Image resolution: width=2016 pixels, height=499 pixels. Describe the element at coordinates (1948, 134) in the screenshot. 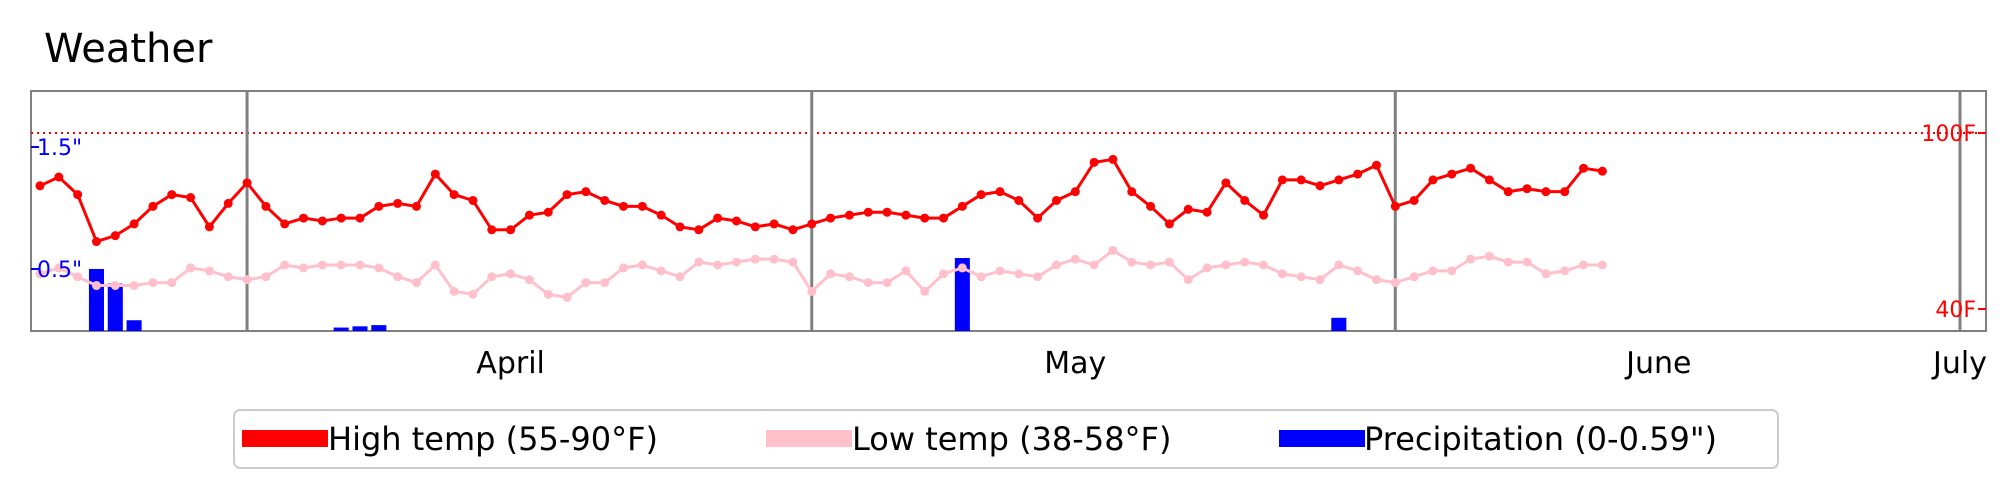

I see `temp-tick-label: 100F` at that location.